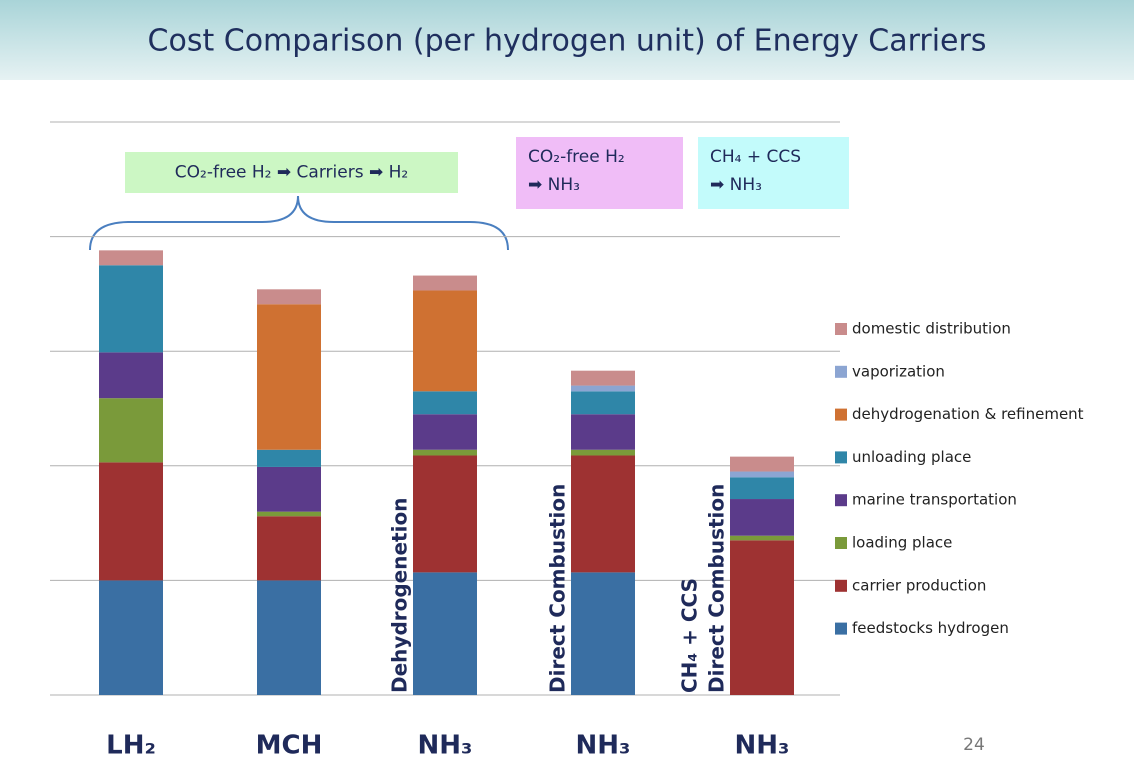  What do you see at coordinates (934, 500) in the screenshot?
I see `legend-label: marine transportation` at bounding box center [934, 500].